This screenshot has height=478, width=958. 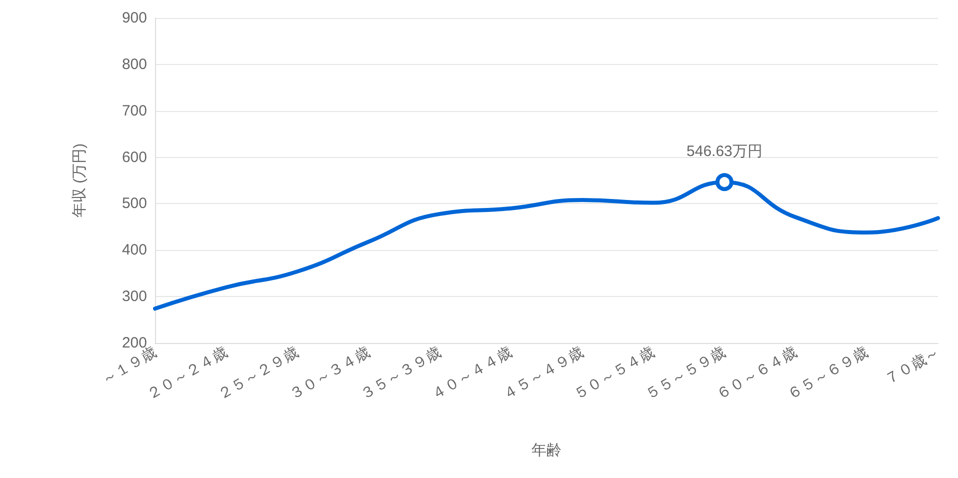 I want to click on y-tick-label: 300, so click(x=134, y=297).